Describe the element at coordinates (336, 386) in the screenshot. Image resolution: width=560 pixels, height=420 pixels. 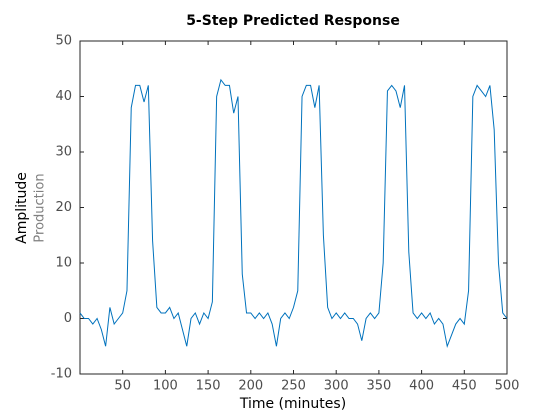
I see `x-tick-label: 300` at that location.